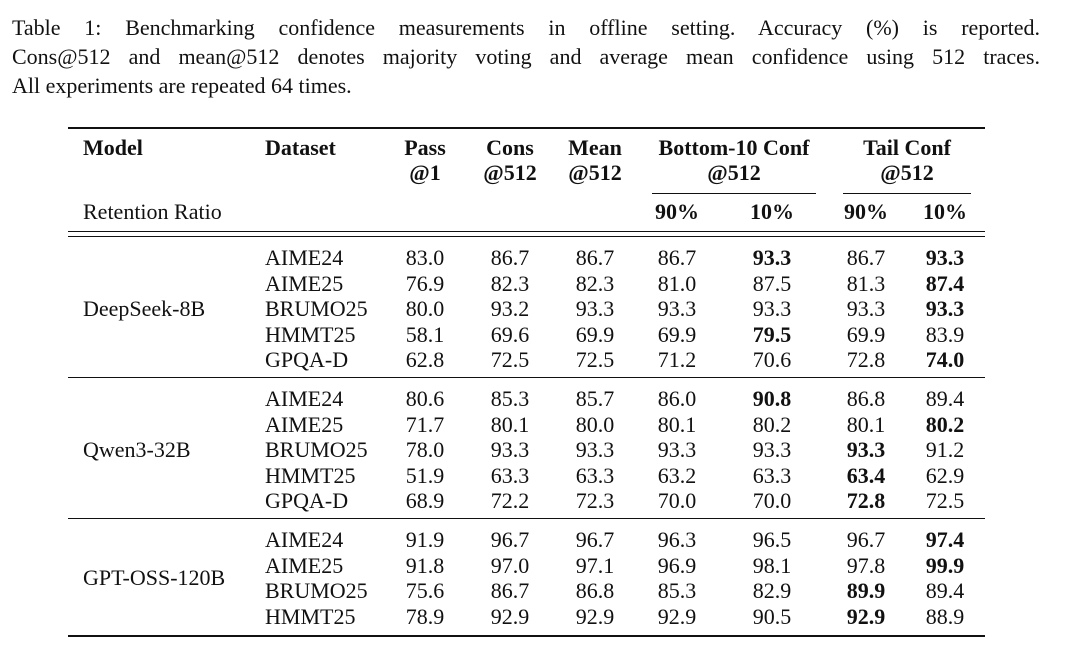 Image resolution: width=1080 pixels, height=663 pixels. Describe the element at coordinates (772, 616) in the screenshot. I see `value-cell: 90.5` at that location.